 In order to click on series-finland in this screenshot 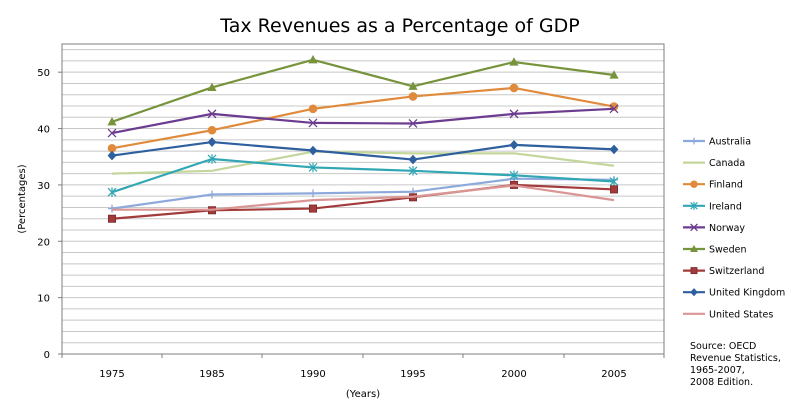, I will do `click(363, 118)`.